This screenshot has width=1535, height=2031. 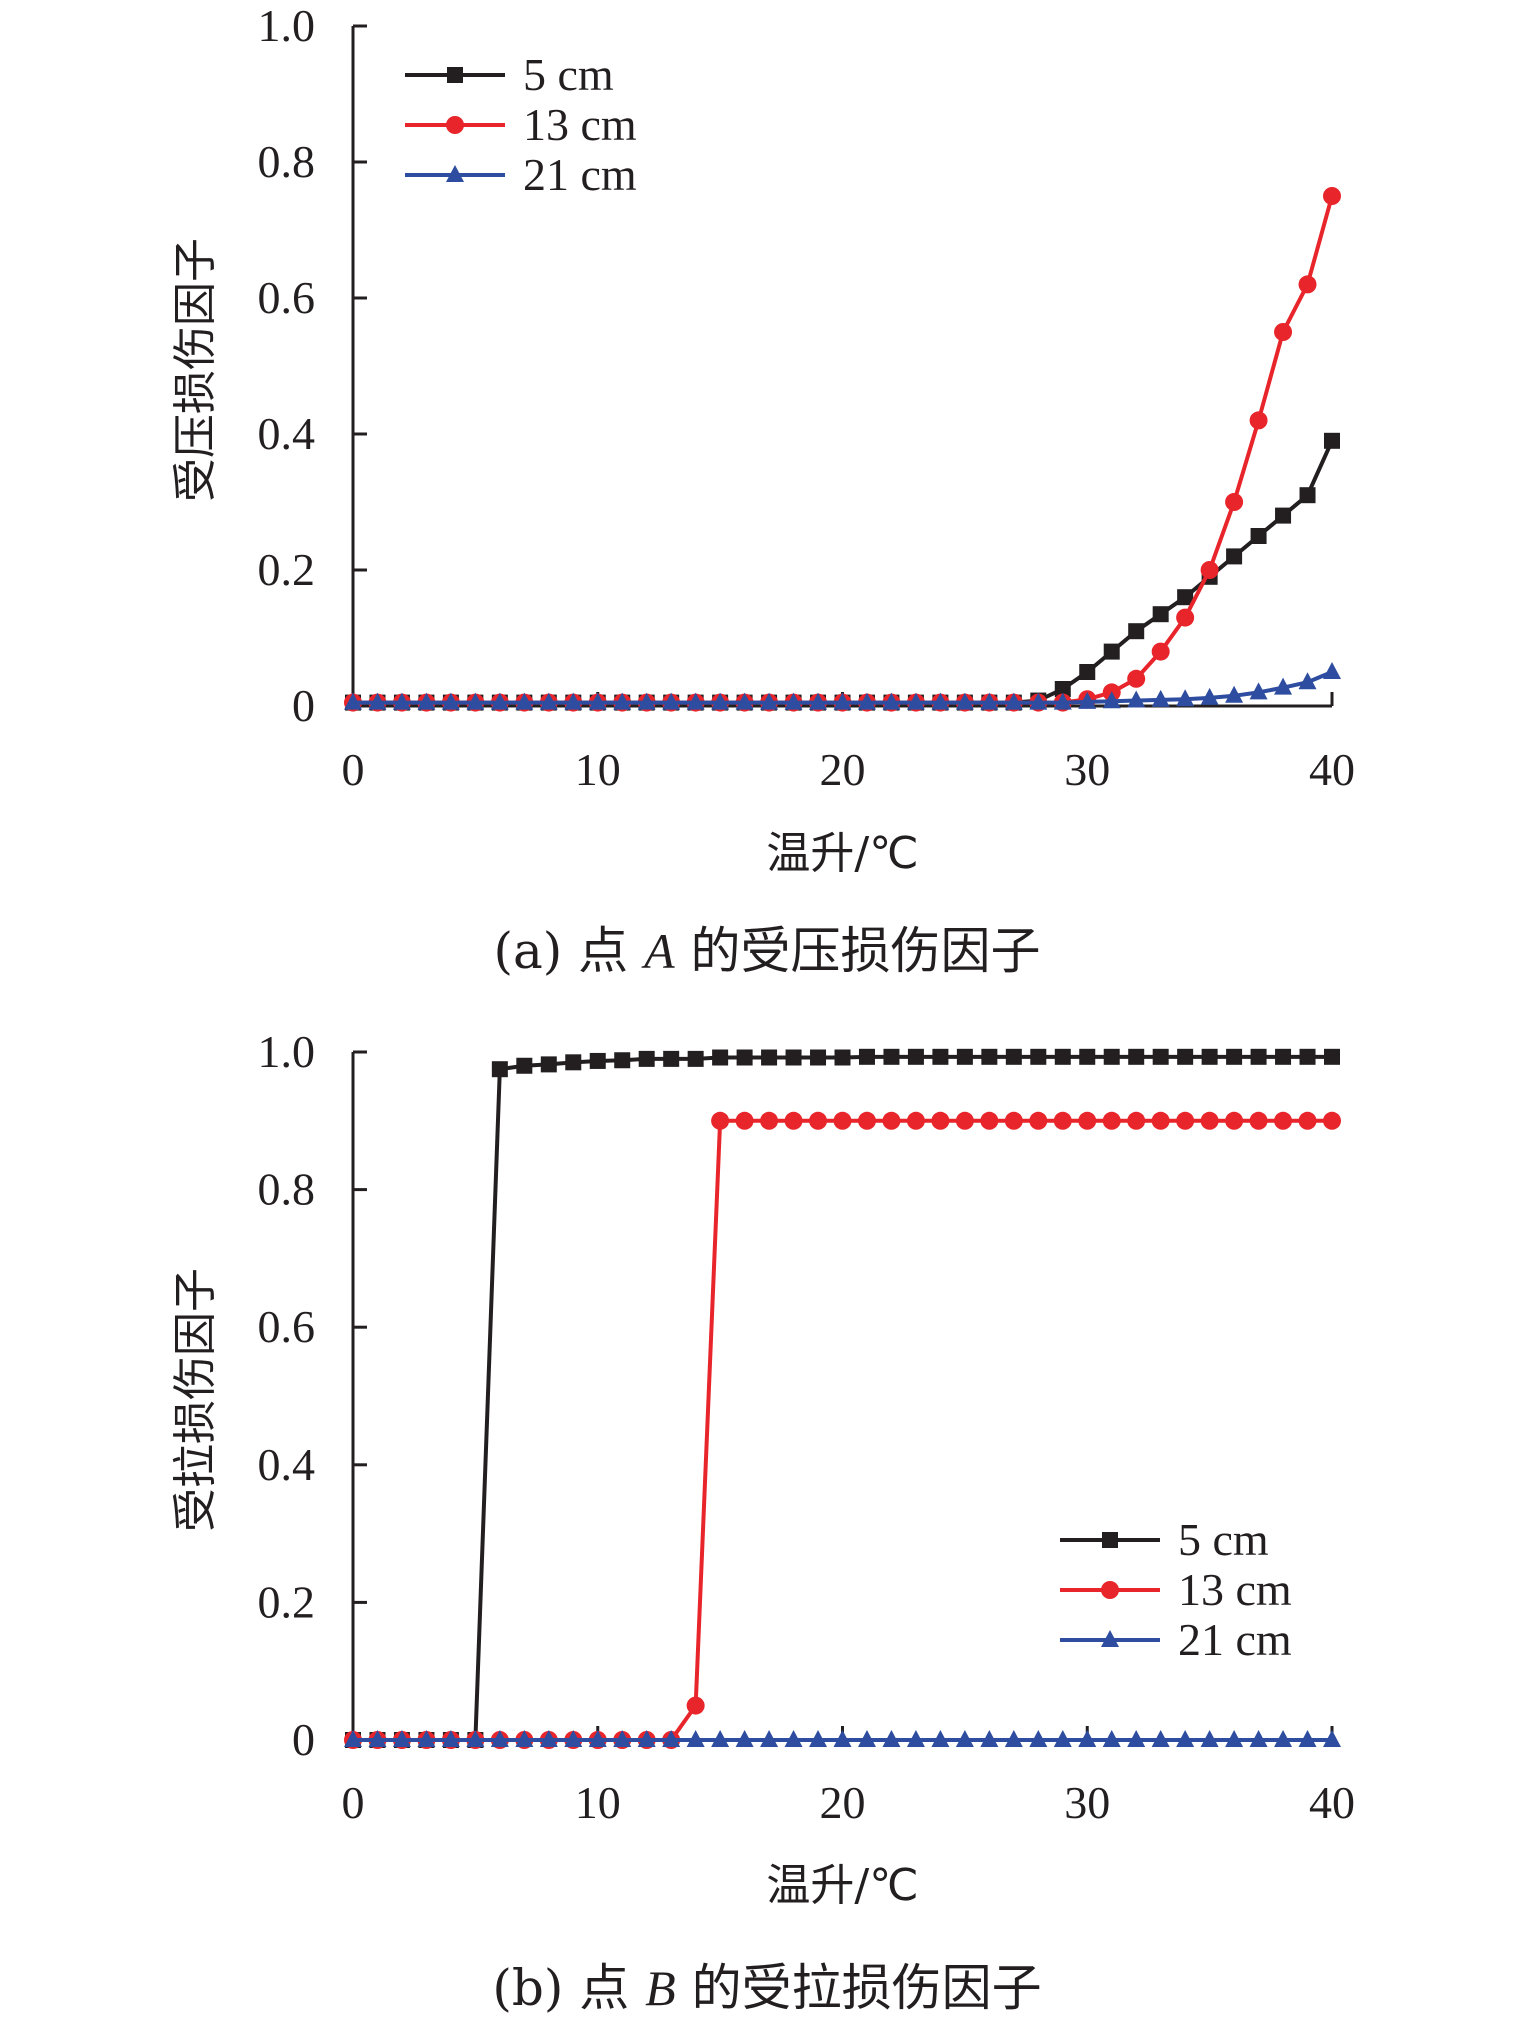 I want to click on y-tick-label: 0, so click(x=303, y=1739).